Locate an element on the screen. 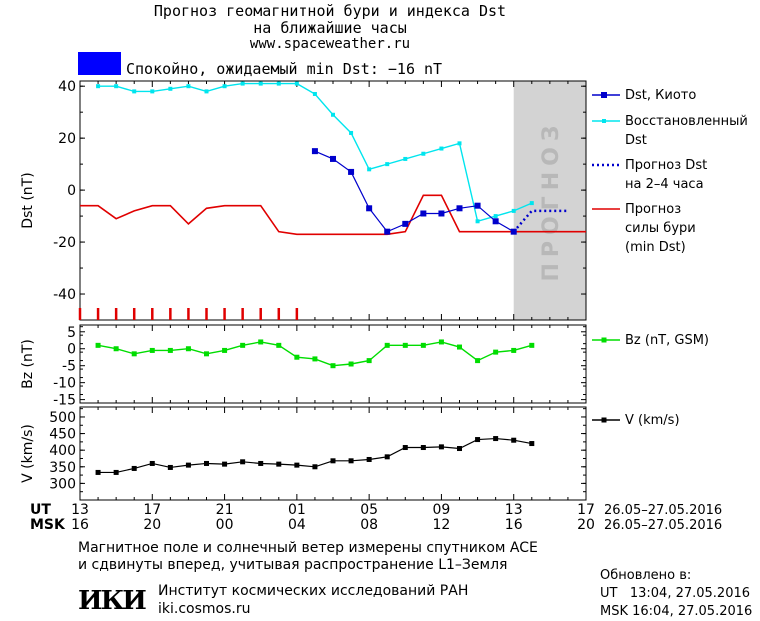 Image resolution: width=760 pixels, height=621 pixels. x-tick-label-msk: 12 is located at coordinates (442, 525).